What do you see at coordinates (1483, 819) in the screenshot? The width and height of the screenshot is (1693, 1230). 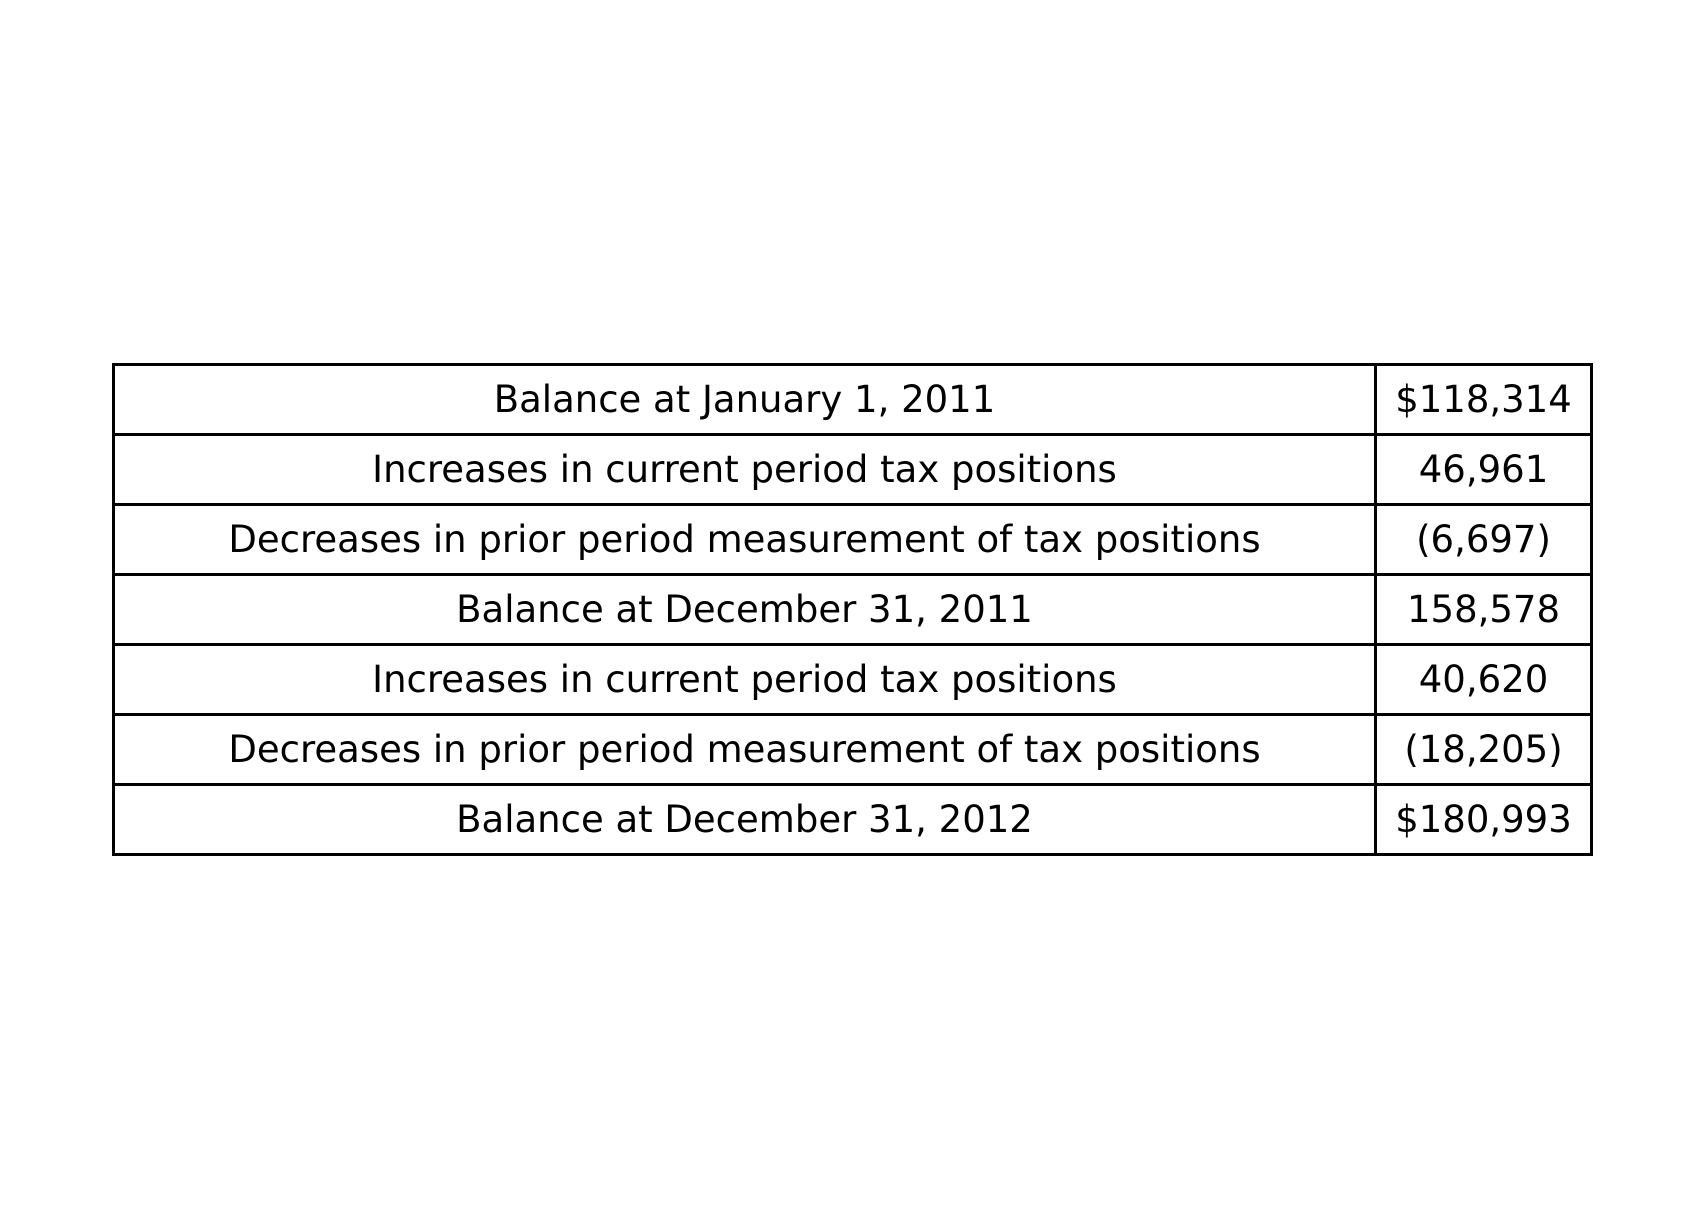 I see `row-value: $180,993` at bounding box center [1483, 819].